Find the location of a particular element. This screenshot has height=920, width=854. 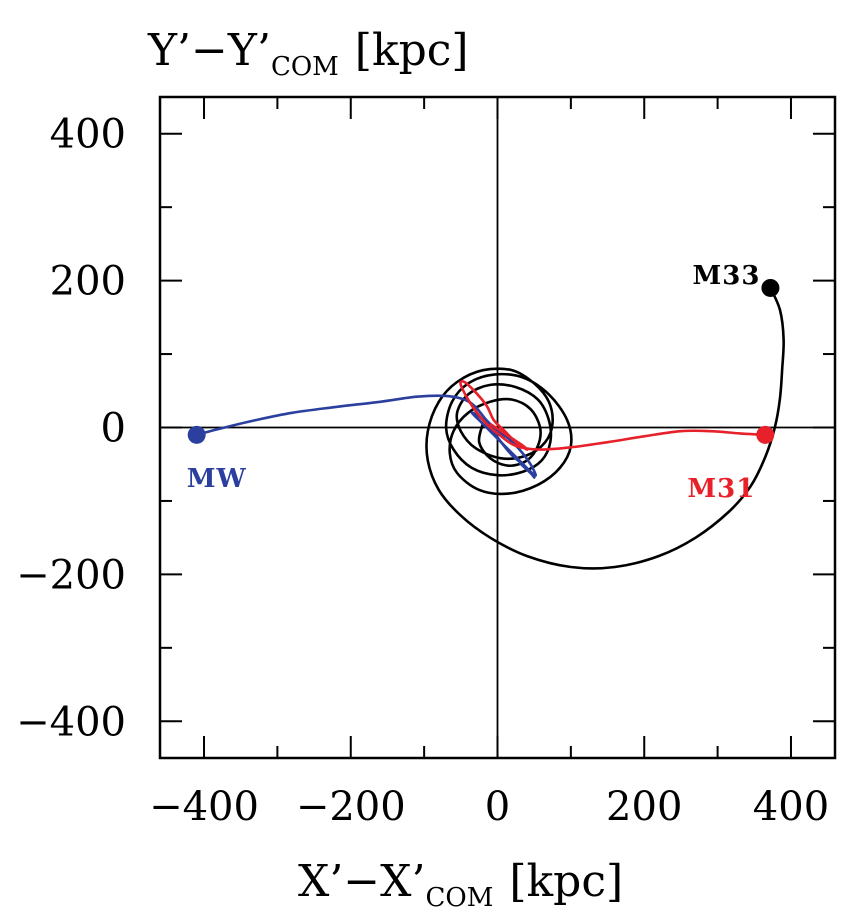

y-tick-label: −200 is located at coordinates (71, 575).